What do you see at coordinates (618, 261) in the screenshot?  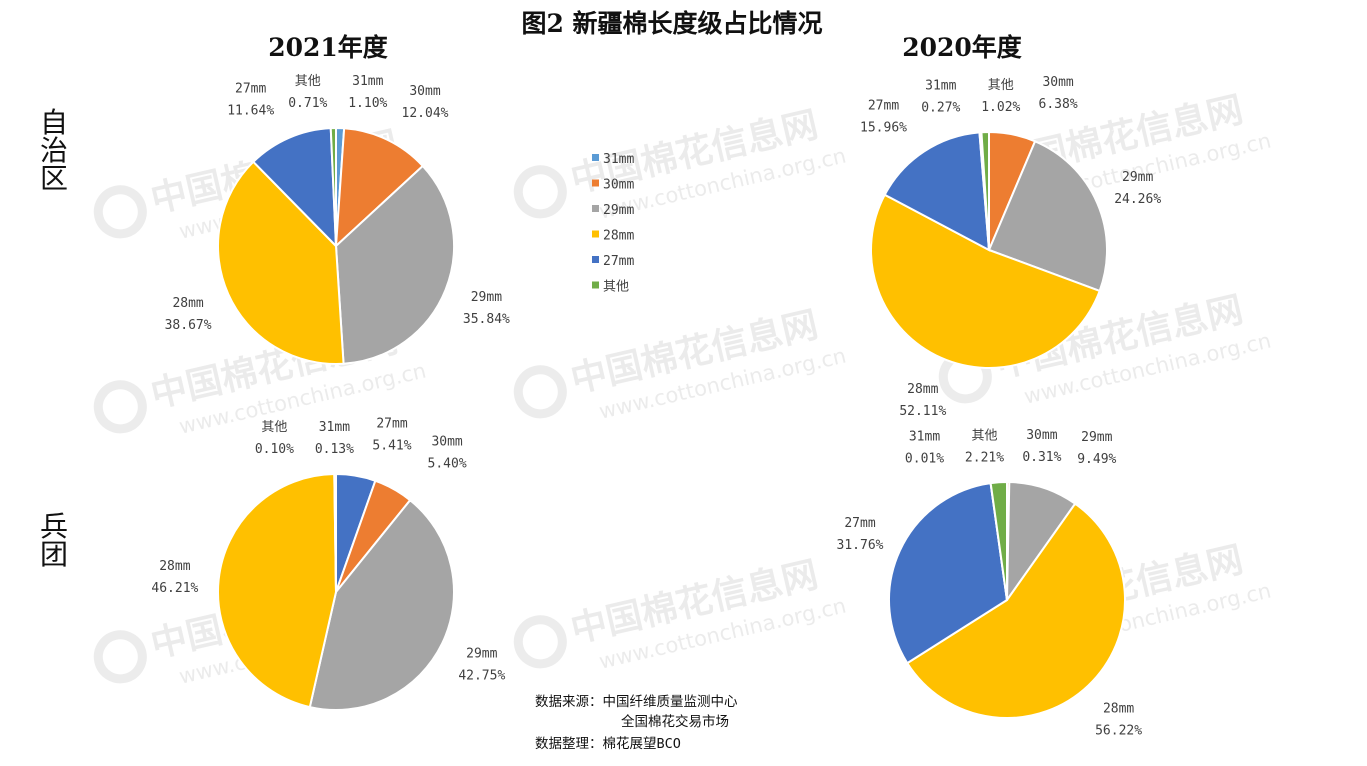 I see `legend-label: 27mm` at bounding box center [618, 261].